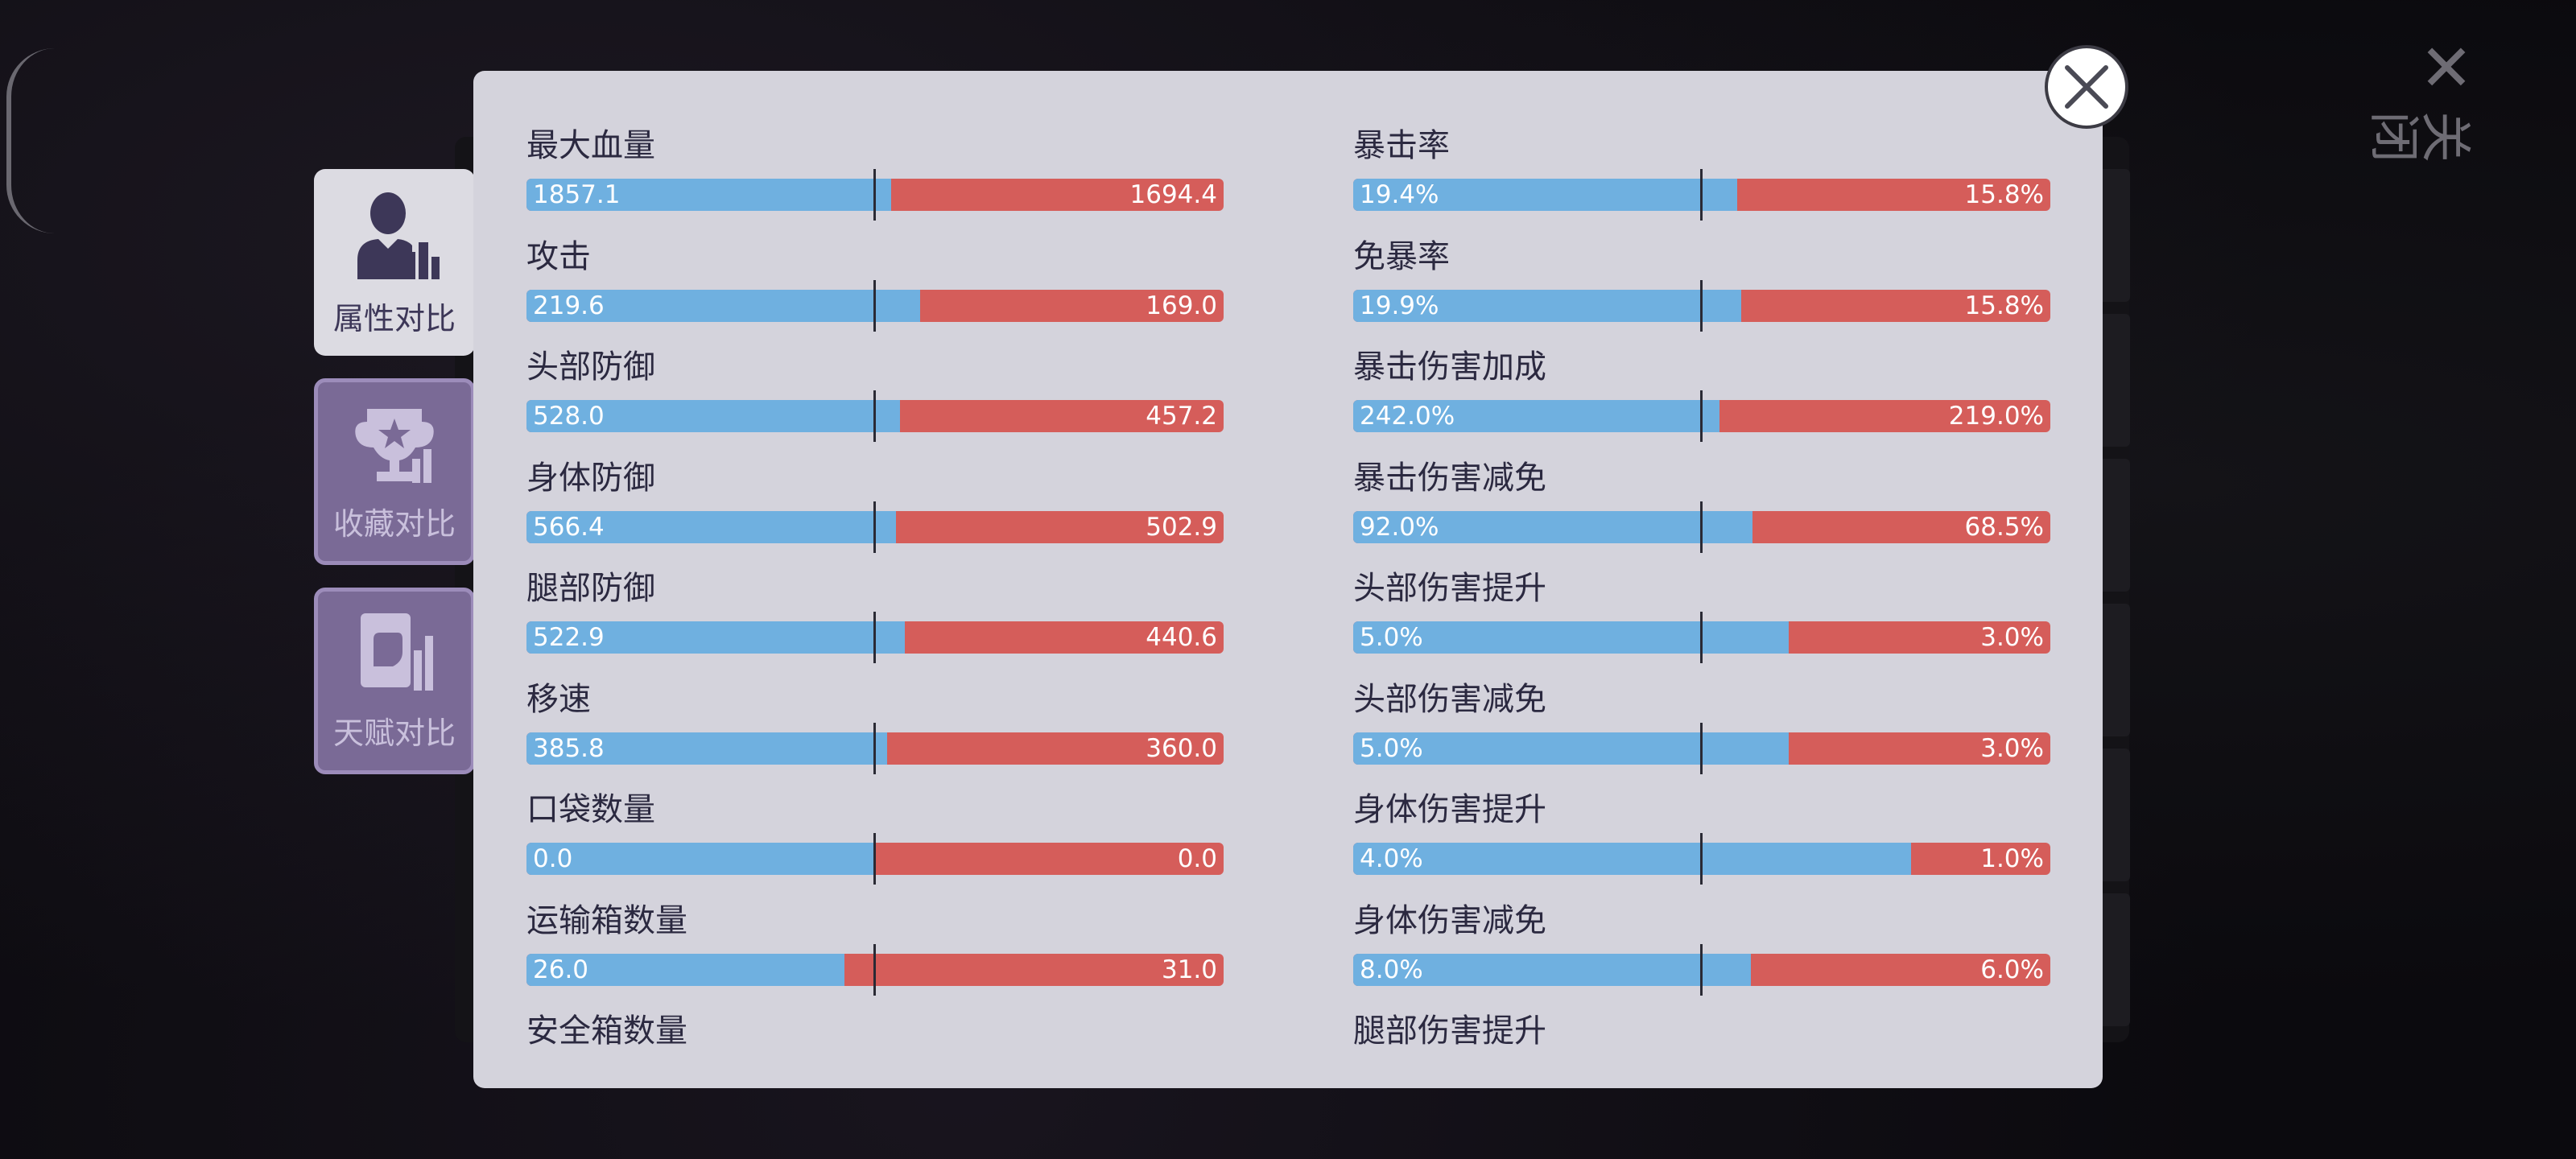  What do you see at coordinates (875, 838) in the screenshot?
I see `stat-row: 口袋数量 0.0 0.0` at bounding box center [875, 838].